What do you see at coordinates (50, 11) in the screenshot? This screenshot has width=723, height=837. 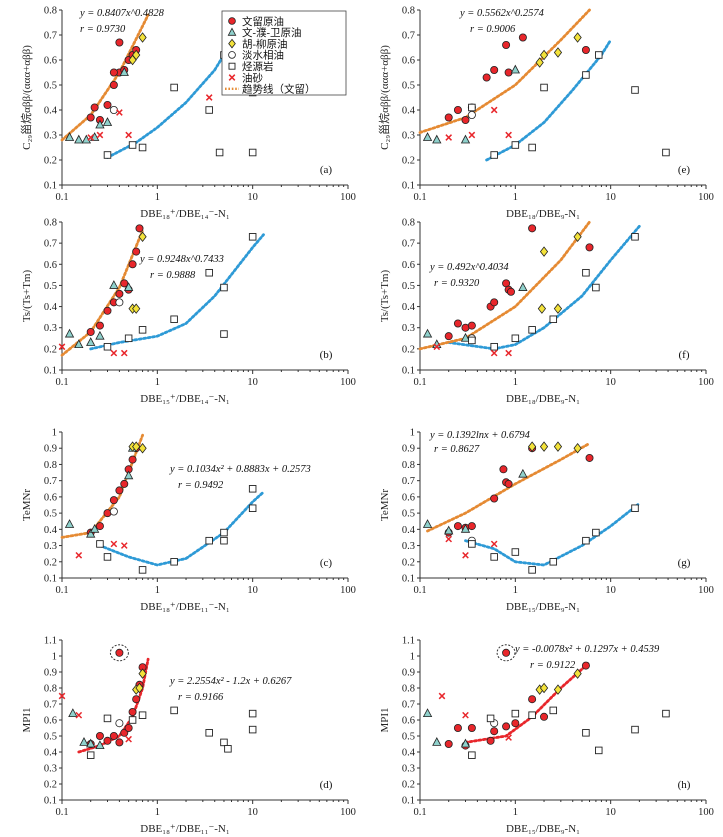 I see `y-tick-label: 0.8` at bounding box center [50, 11].